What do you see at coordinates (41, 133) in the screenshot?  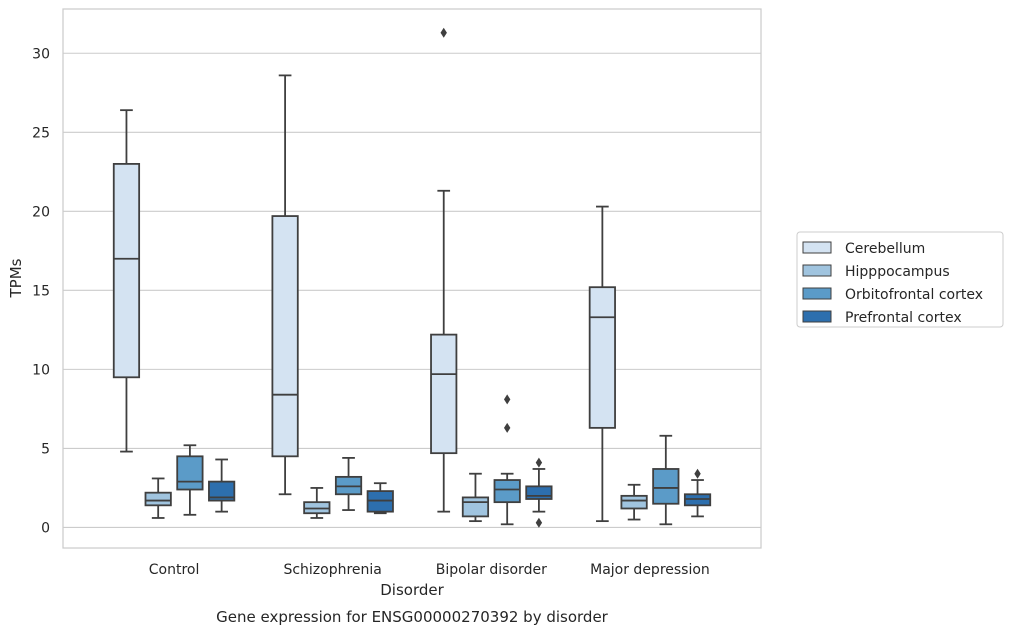 I see `y-tick-label: 25` at bounding box center [41, 133].